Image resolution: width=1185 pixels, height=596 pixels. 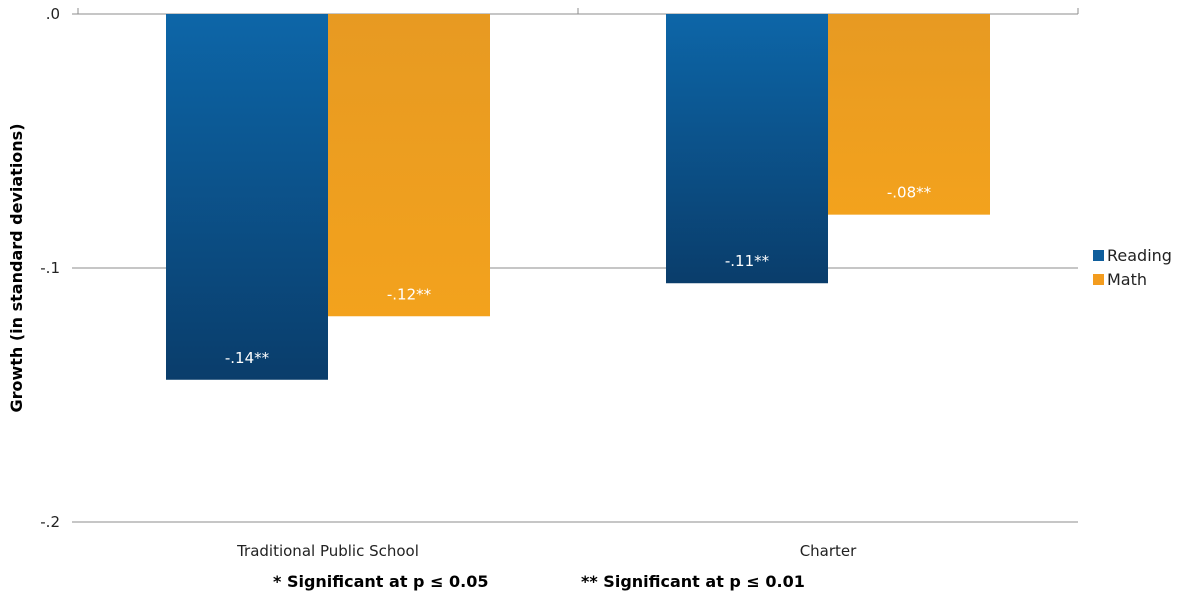 What do you see at coordinates (53, 14) in the screenshot?
I see `y-tick-label-0: .0` at bounding box center [53, 14].